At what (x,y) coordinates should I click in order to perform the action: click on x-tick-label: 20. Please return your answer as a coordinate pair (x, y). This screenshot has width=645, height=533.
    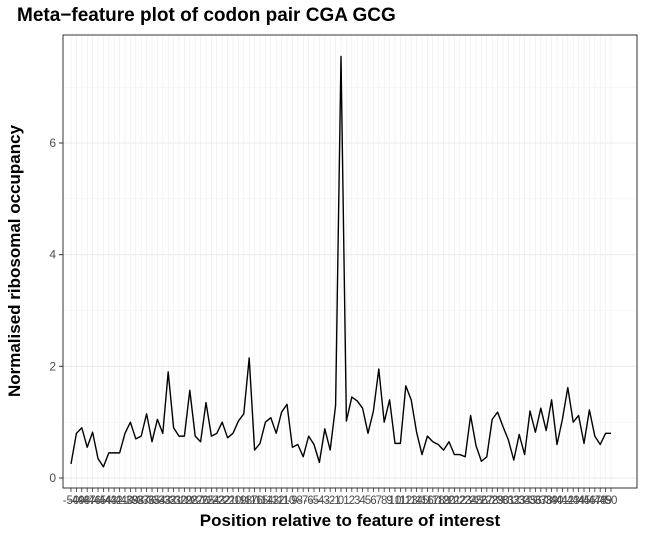
    Looking at the image, I should click on (449, 501).